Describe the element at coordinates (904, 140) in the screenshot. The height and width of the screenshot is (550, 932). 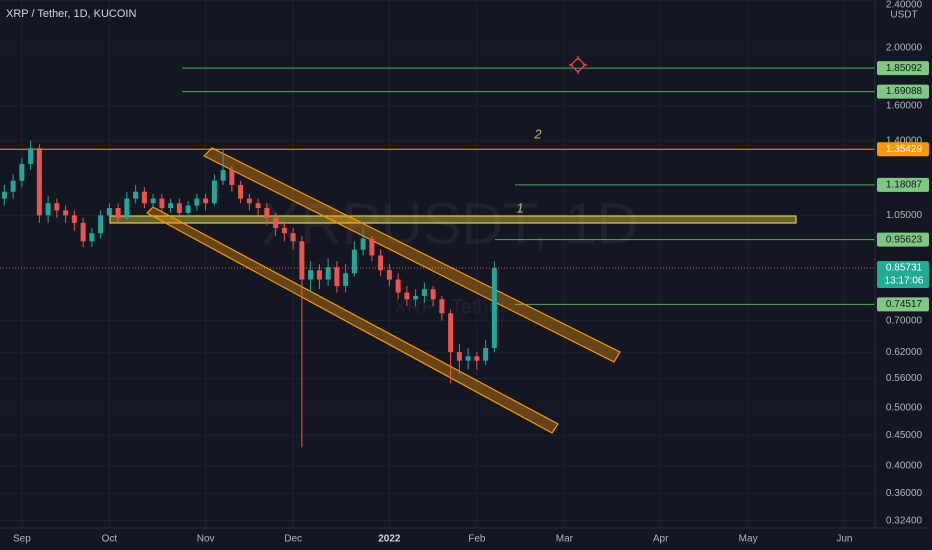
I see `y-tick-label: 1.40000` at that location.